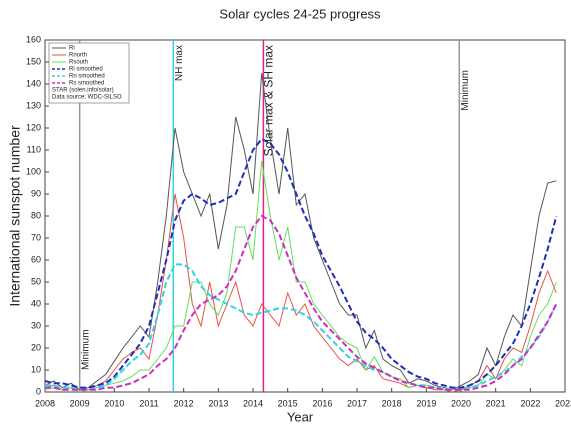 The width and height of the screenshot is (571, 425). What do you see at coordinates (218, 403) in the screenshot?
I see `x-tick-label: 2013` at bounding box center [218, 403].